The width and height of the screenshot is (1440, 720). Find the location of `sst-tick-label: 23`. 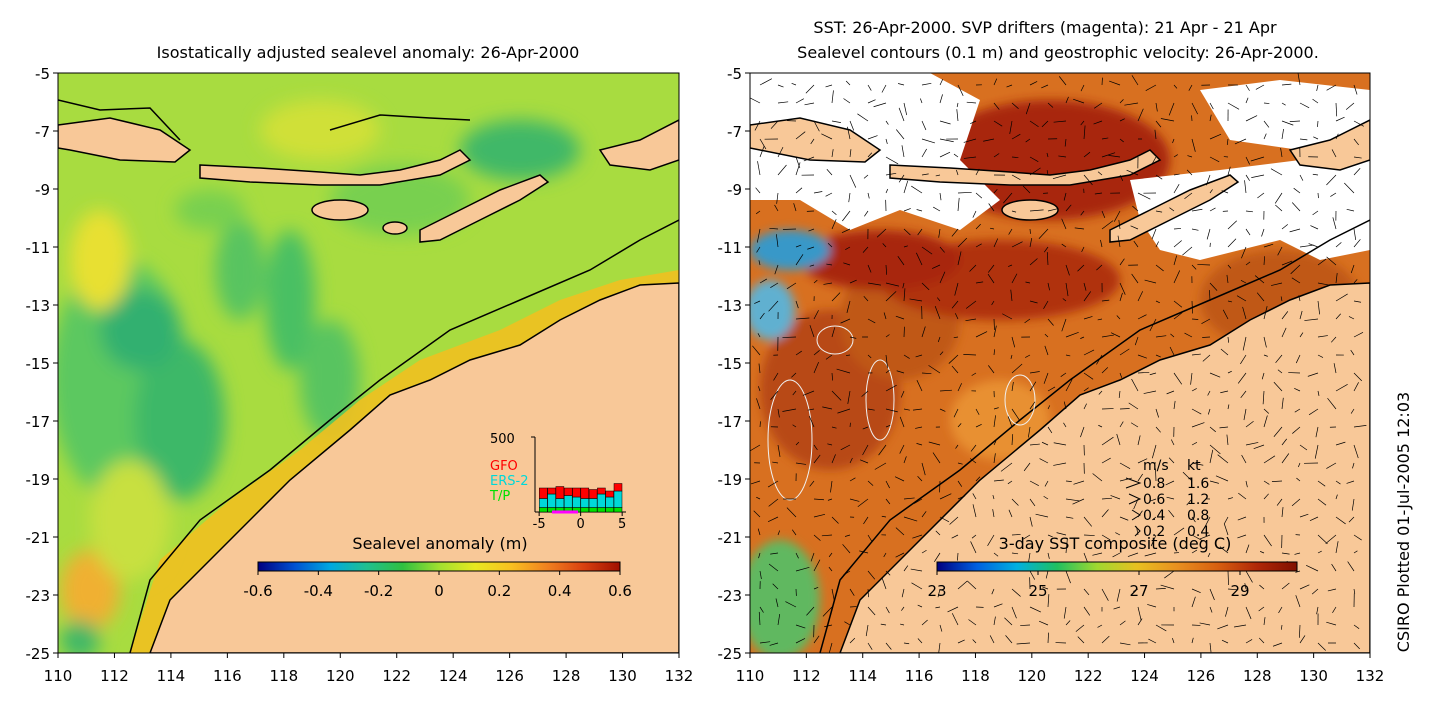

sst-tick-label: 23 is located at coordinates (936, 591).